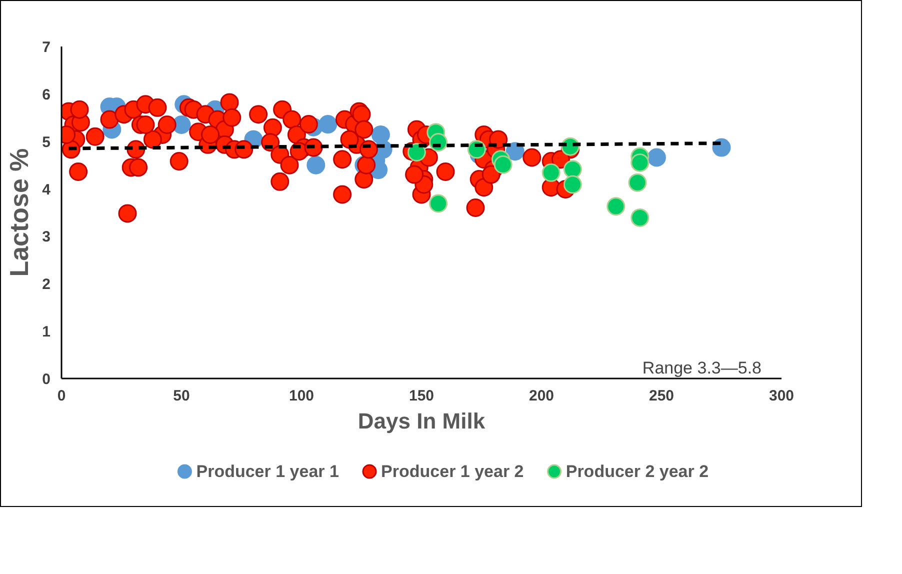 This screenshot has width=902, height=574. What do you see at coordinates (46, 332) in the screenshot?
I see `y-tick-label: 1` at bounding box center [46, 332].